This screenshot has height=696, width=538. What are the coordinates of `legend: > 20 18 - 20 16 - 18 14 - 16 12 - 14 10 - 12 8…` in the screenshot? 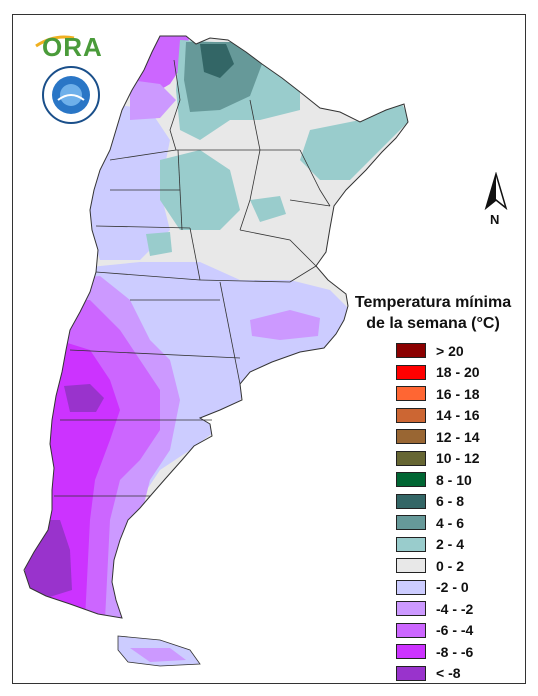 It's located at (438, 512).